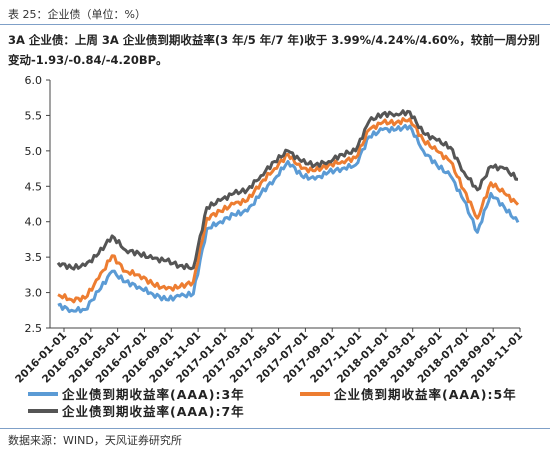 The width and height of the screenshot is (550, 451). I want to click on y-tick-label: 5.0, so click(34, 151).